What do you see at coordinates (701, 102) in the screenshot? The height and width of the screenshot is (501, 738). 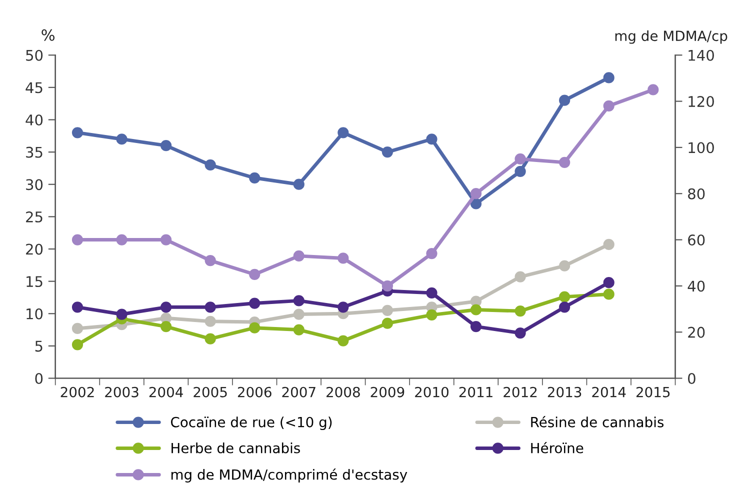 I see `y2-tick-label: 120` at bounding box center [701, 102].